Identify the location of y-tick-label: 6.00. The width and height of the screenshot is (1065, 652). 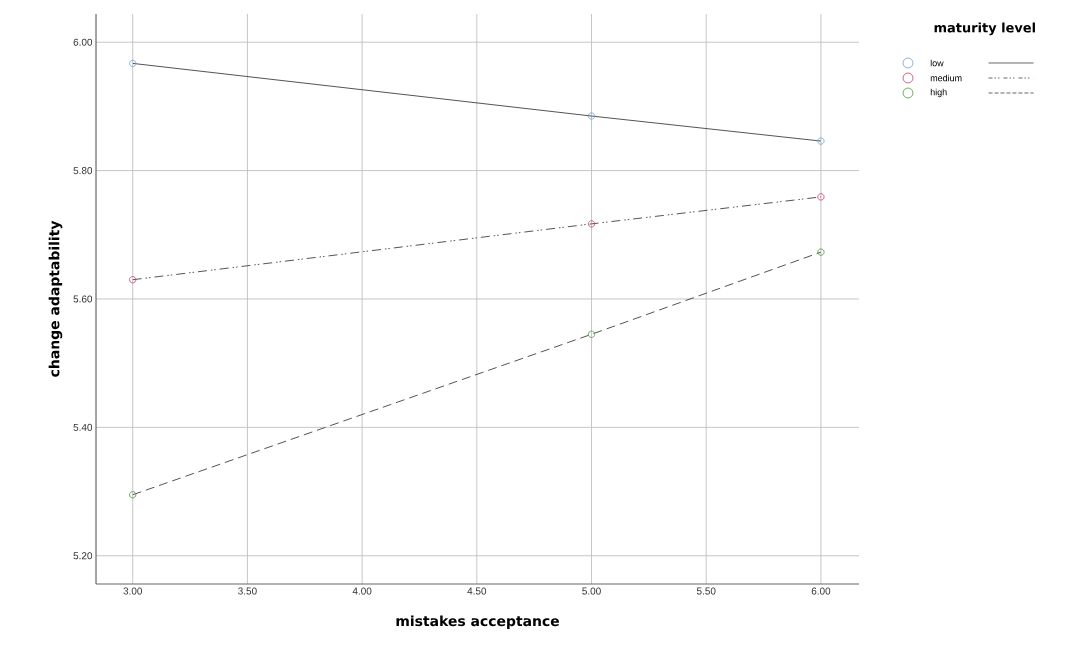
(83, 42).